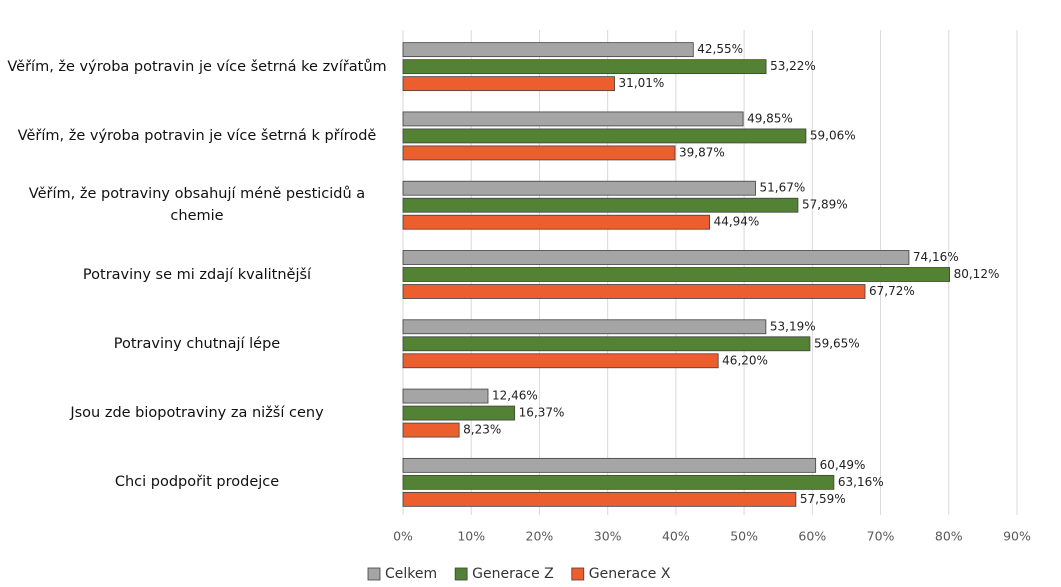 The width and height of the screenshot is (1061, 587). Describe the element at coordinates (411, 574) in the screenshot. I see `legend-label: Celkem` at that location.